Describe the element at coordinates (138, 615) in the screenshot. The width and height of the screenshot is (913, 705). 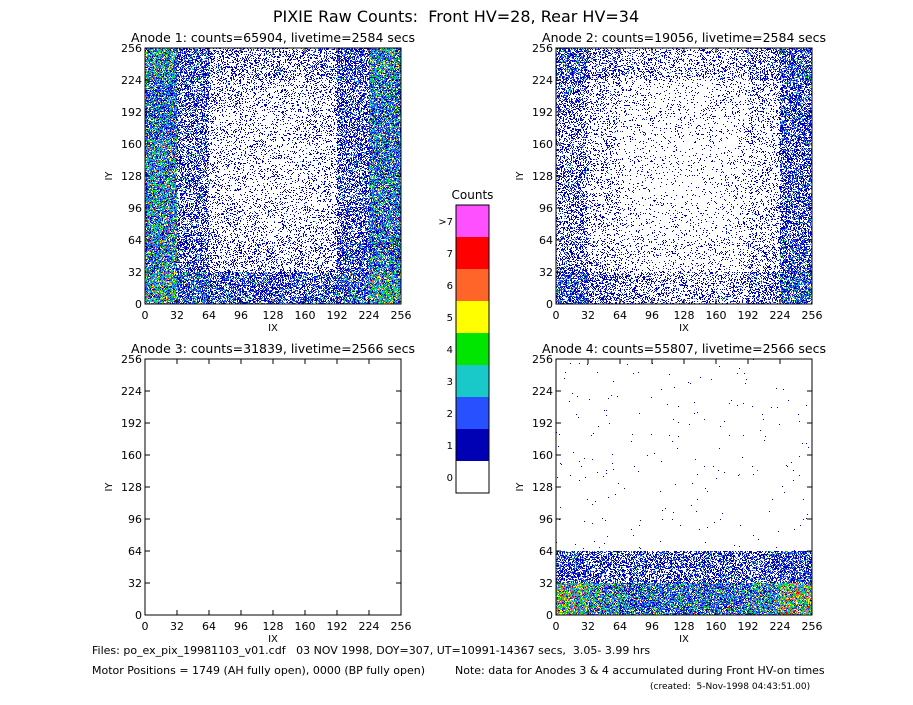
I see `y-tick-label: 0` at that location.